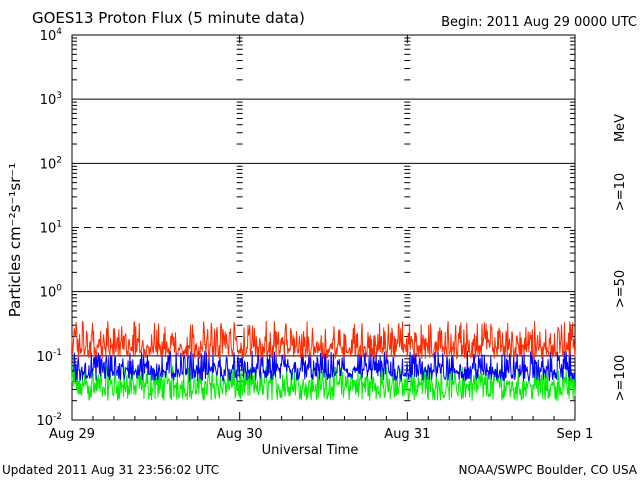 This screenshot has width=640, height=480. Describe the element at coordinates (51, 163) in the screenshot. I see `y-tick-label: 10²` at that location.